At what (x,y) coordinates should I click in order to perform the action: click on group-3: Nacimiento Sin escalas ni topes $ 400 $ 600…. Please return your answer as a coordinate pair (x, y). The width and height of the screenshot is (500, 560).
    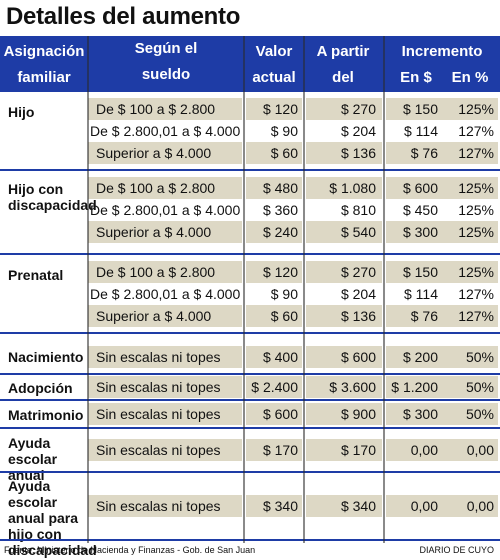
    Looking at the image, I should click on (250, 357).